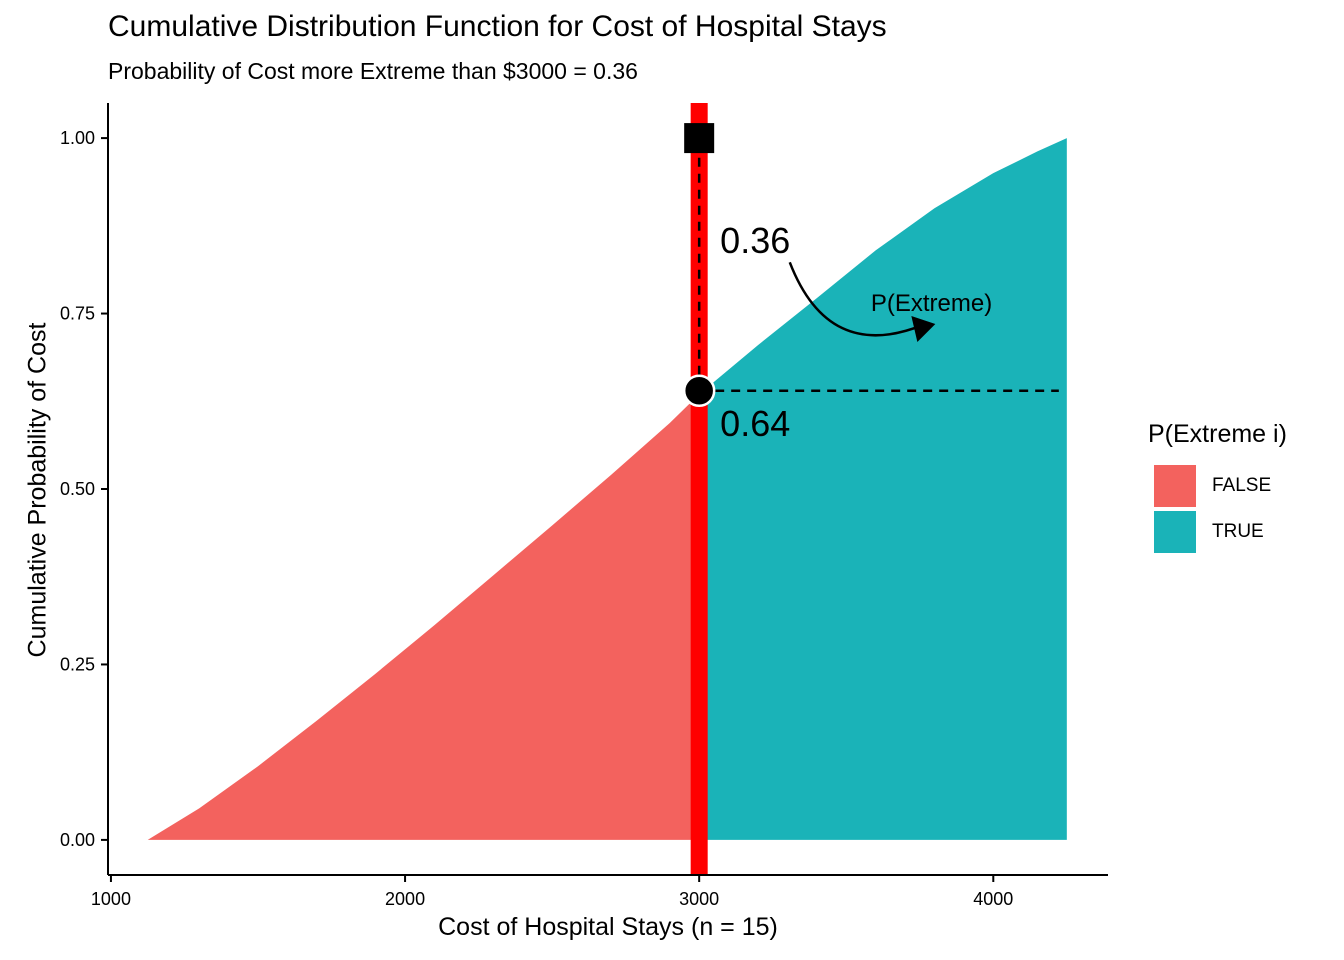 The height and width of the screenshot is (960, 1344). Describe the element at coordinates (77, 664) in the screenshot. I see `y-tick-label: 0.25` at that location.